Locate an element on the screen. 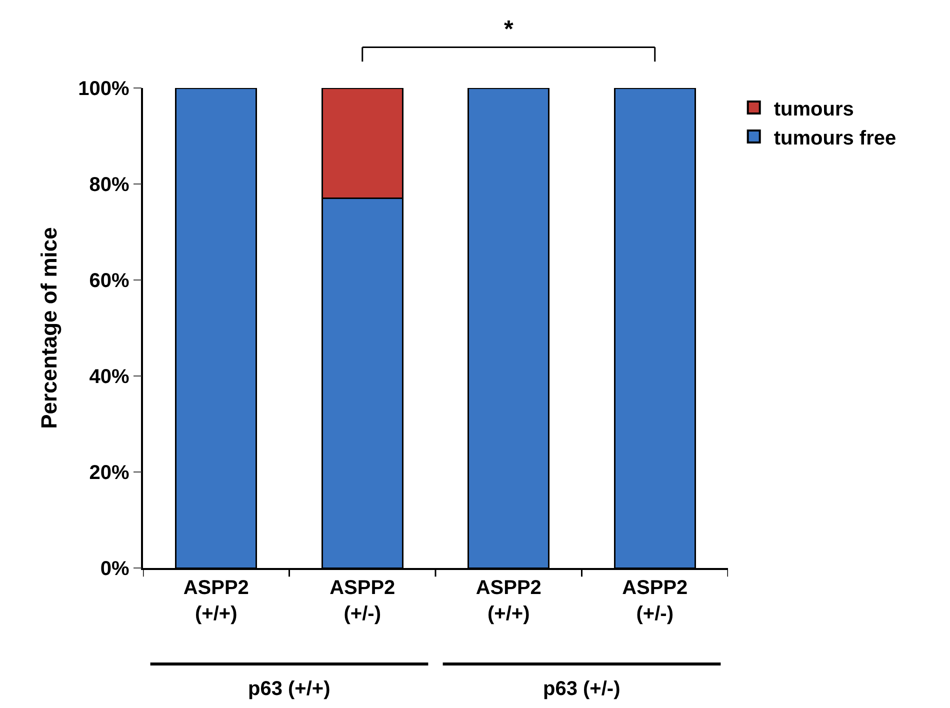  y-tick-label: 20% is located at coordinates (109, 473).